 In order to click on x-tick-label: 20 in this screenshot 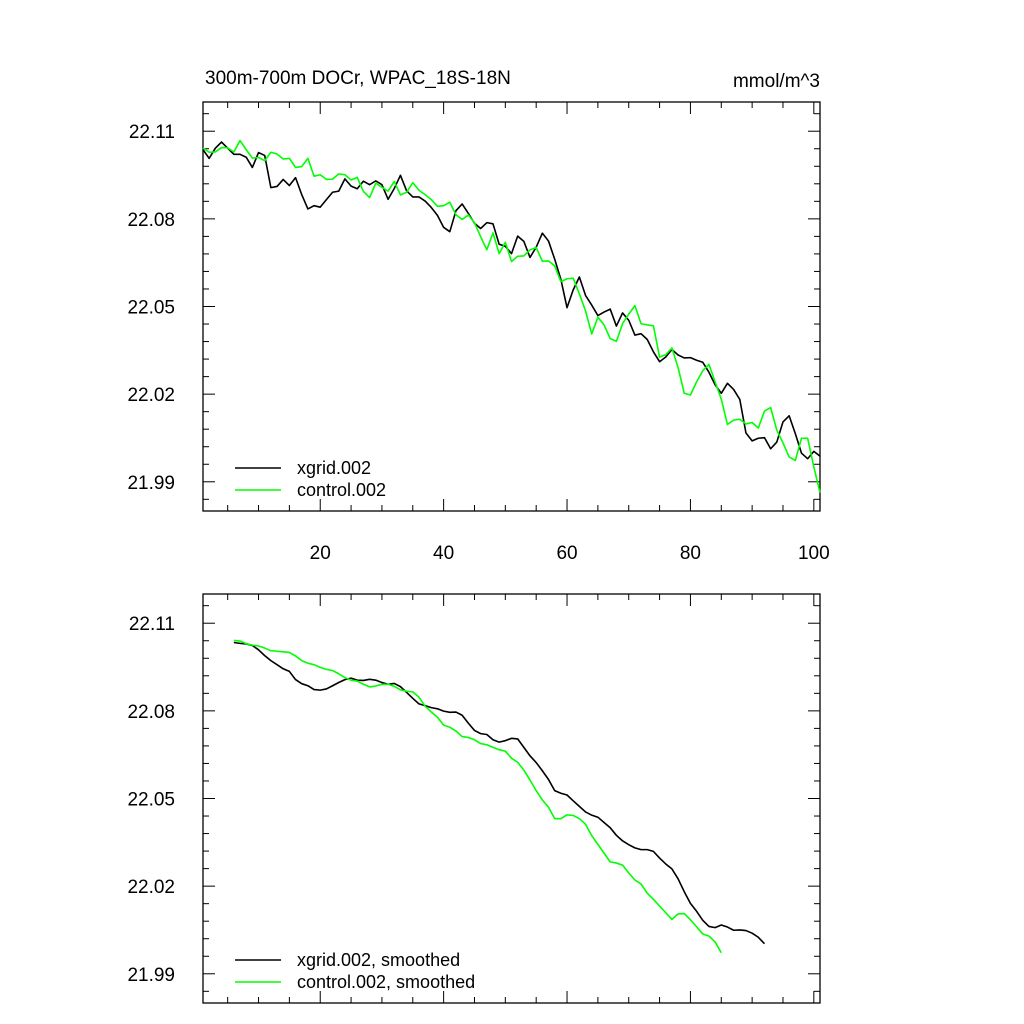, I will do `click(320, 553)`.